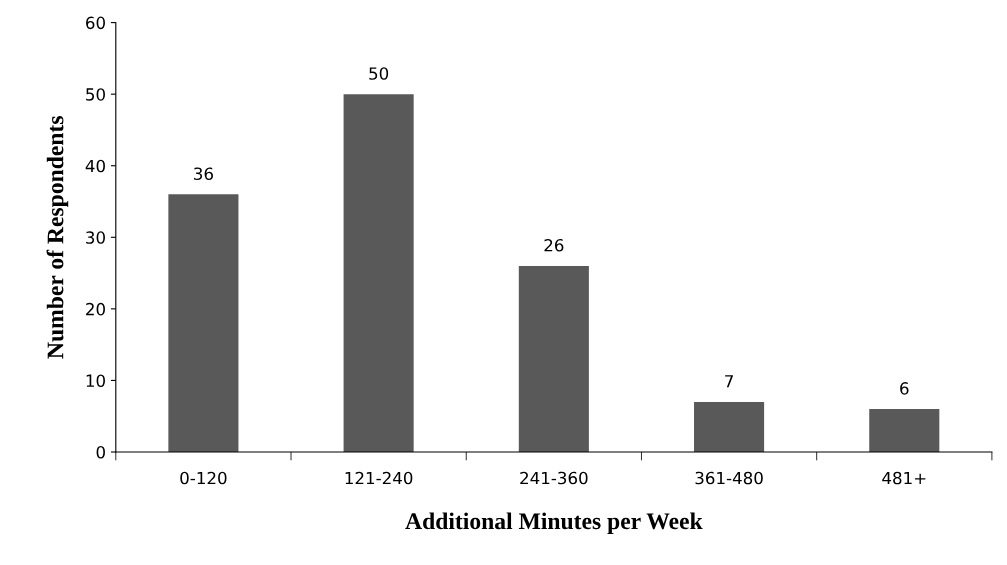 The height and width of the screenshot is (565, 1007). I want to click on x-tick-label: 241-360, so click(554, 478).